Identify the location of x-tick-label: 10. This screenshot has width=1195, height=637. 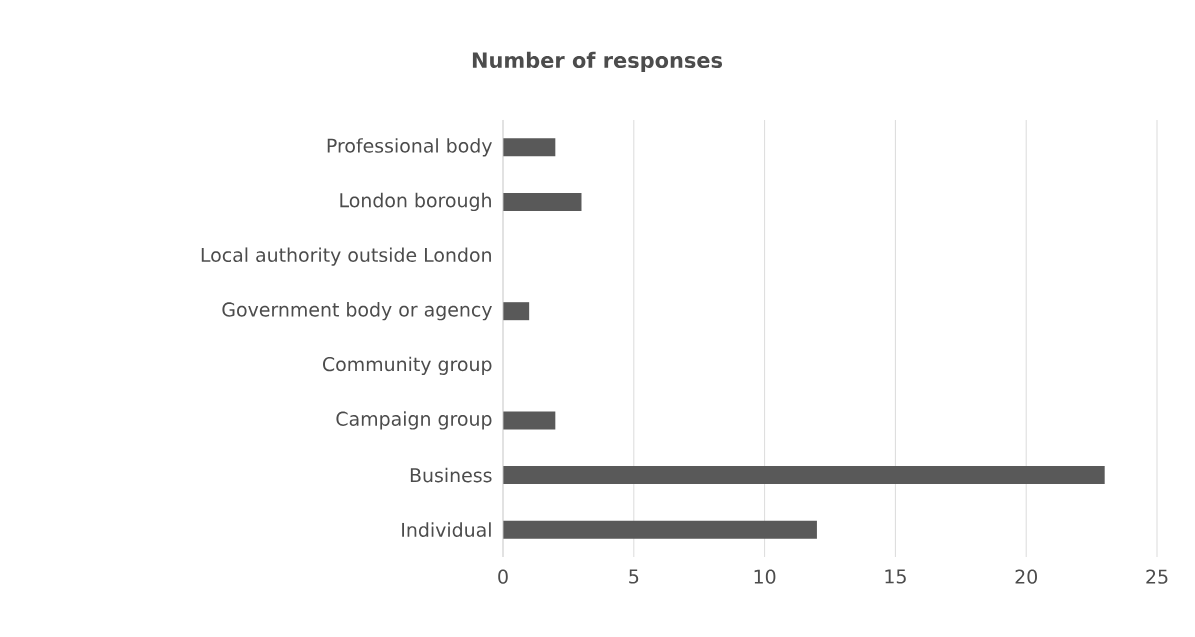
(765, 576).